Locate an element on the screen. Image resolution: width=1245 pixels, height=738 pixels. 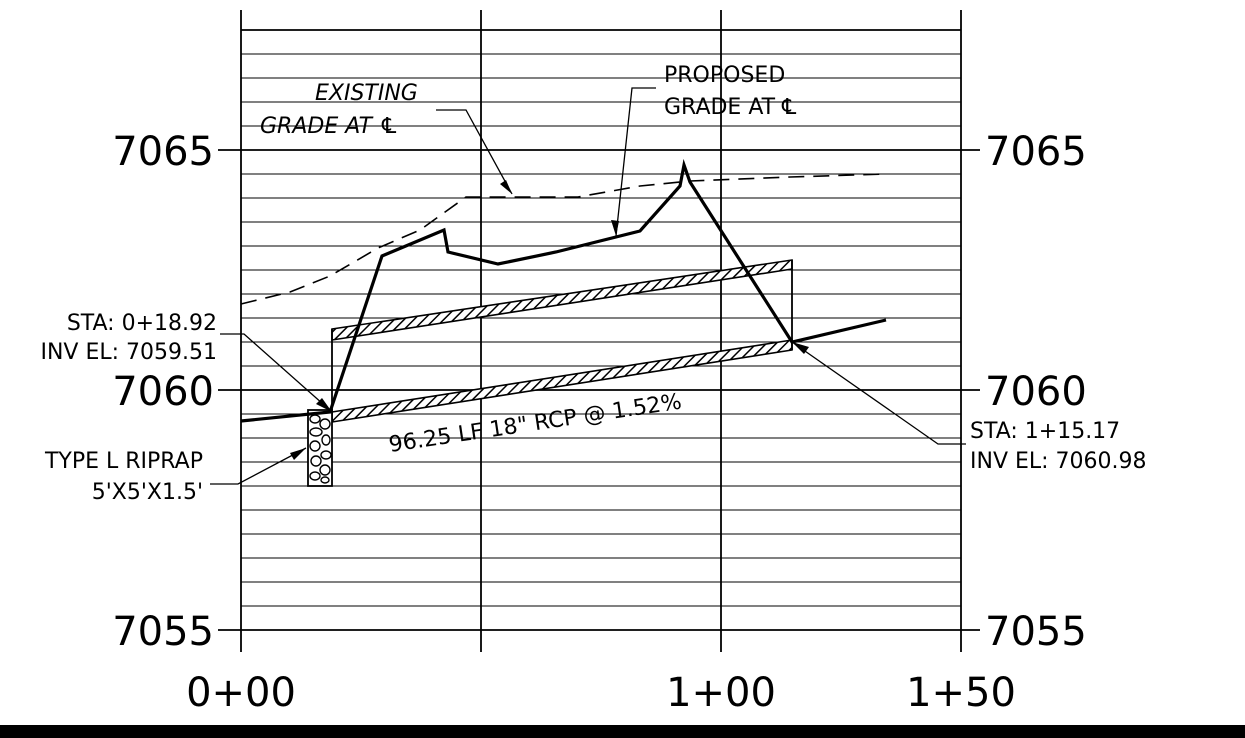
elevation-labels-right: 7065 7060 7055 is located at coordinates (1036, 392).